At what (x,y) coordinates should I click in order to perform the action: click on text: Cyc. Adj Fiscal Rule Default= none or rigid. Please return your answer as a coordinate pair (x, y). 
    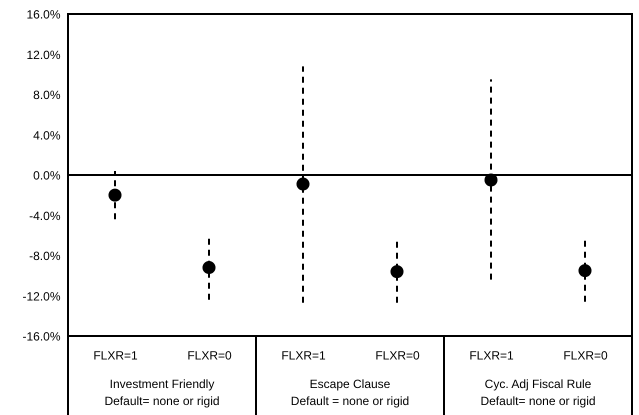
    Looking at the image, I should click on (538, 392).